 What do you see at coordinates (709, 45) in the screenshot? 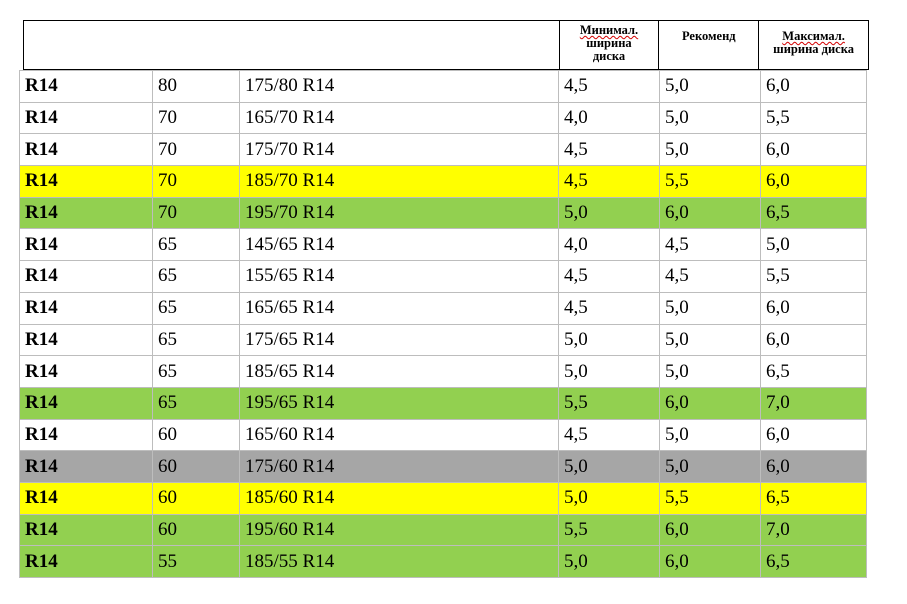
I see `header-recommended: Рекоменд` at bounding box center [709, 45].